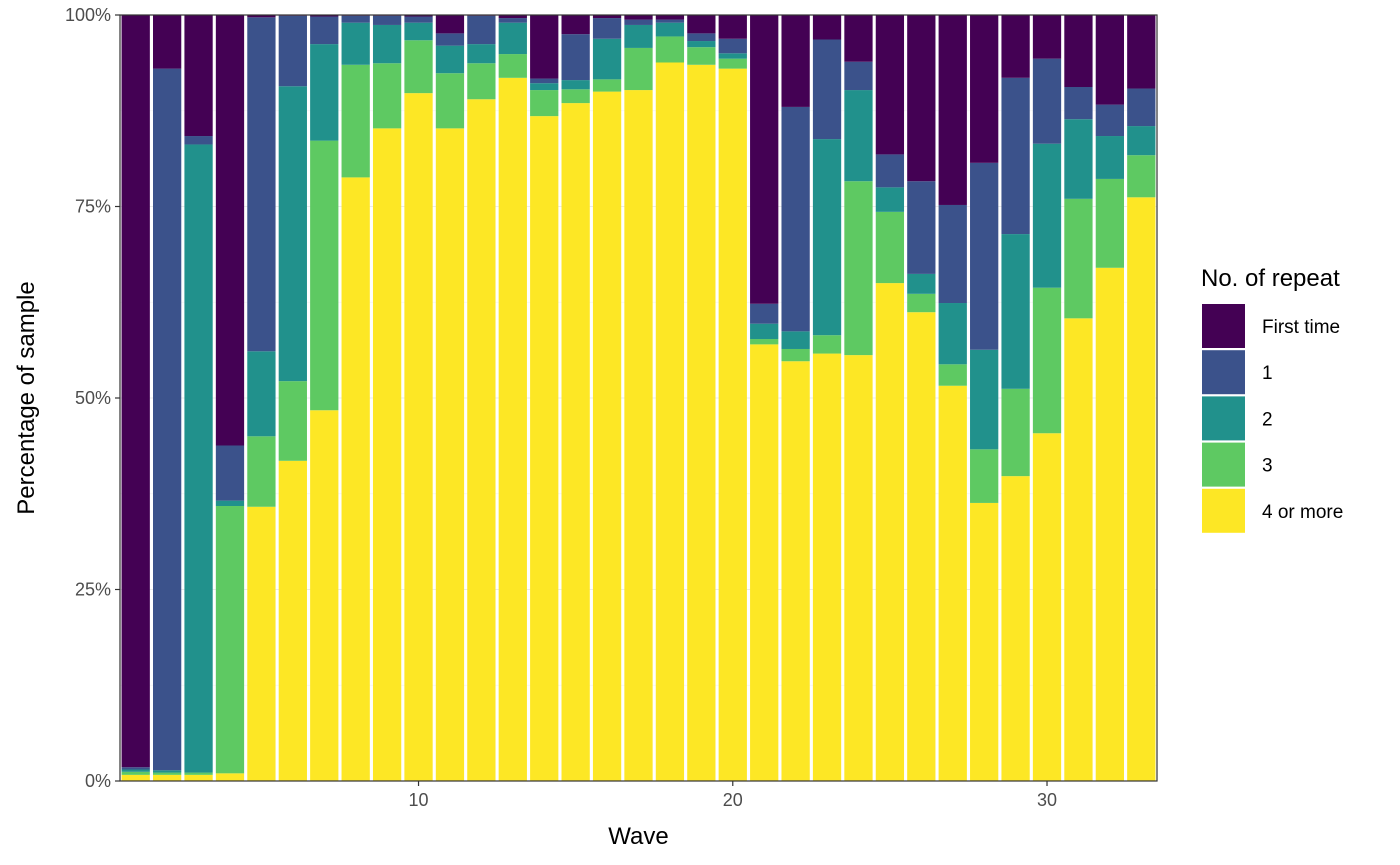 Image resolution: width=1400 pixels, height=865 pixels. I want to click on y-axis: 0% 25% 50% 75% 100%, so click(92, 398).